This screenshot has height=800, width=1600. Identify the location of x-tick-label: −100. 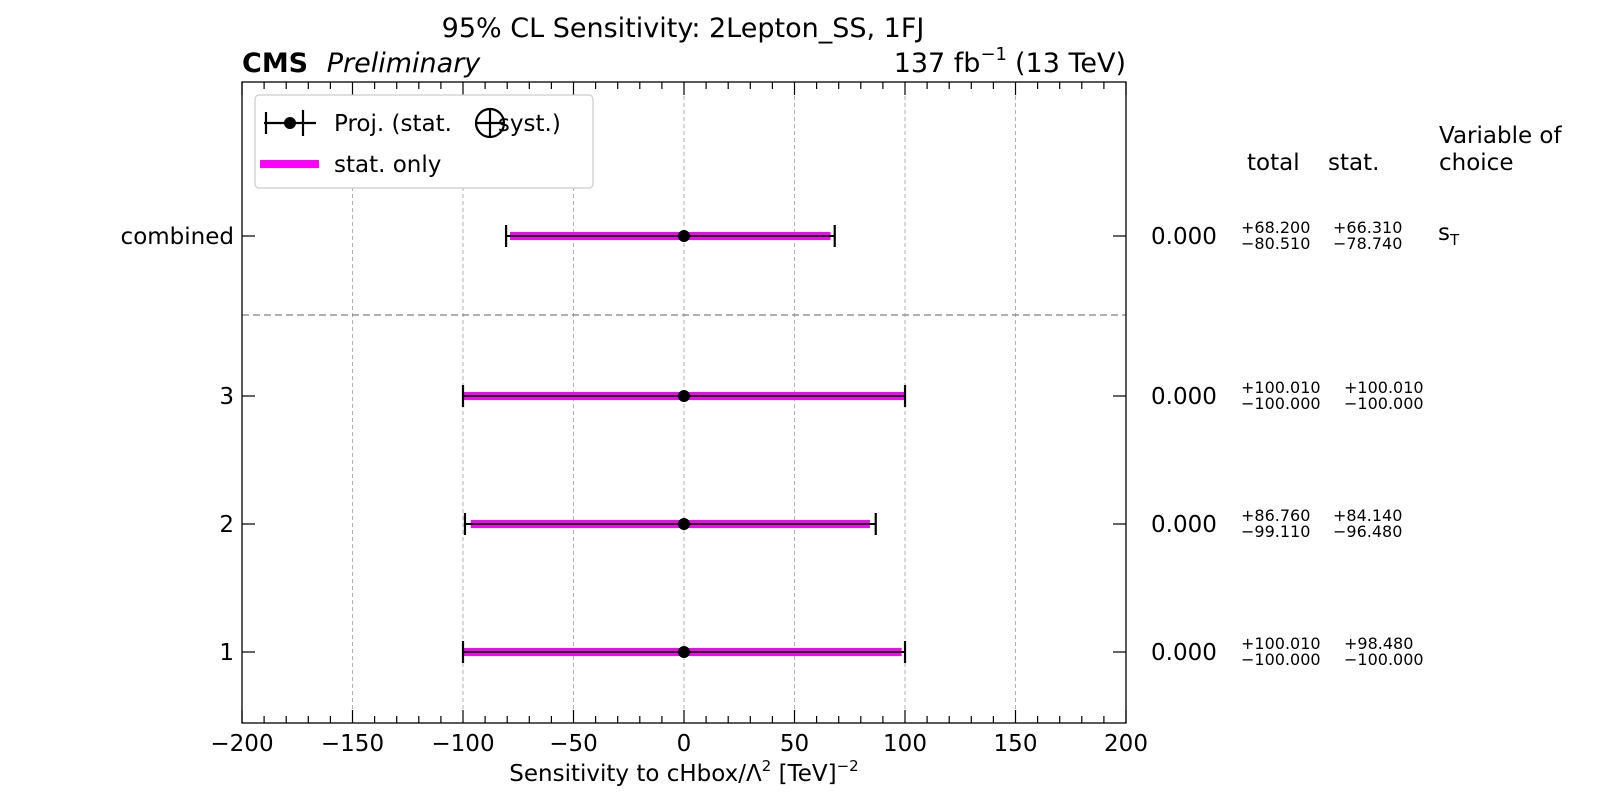
(462, 744).